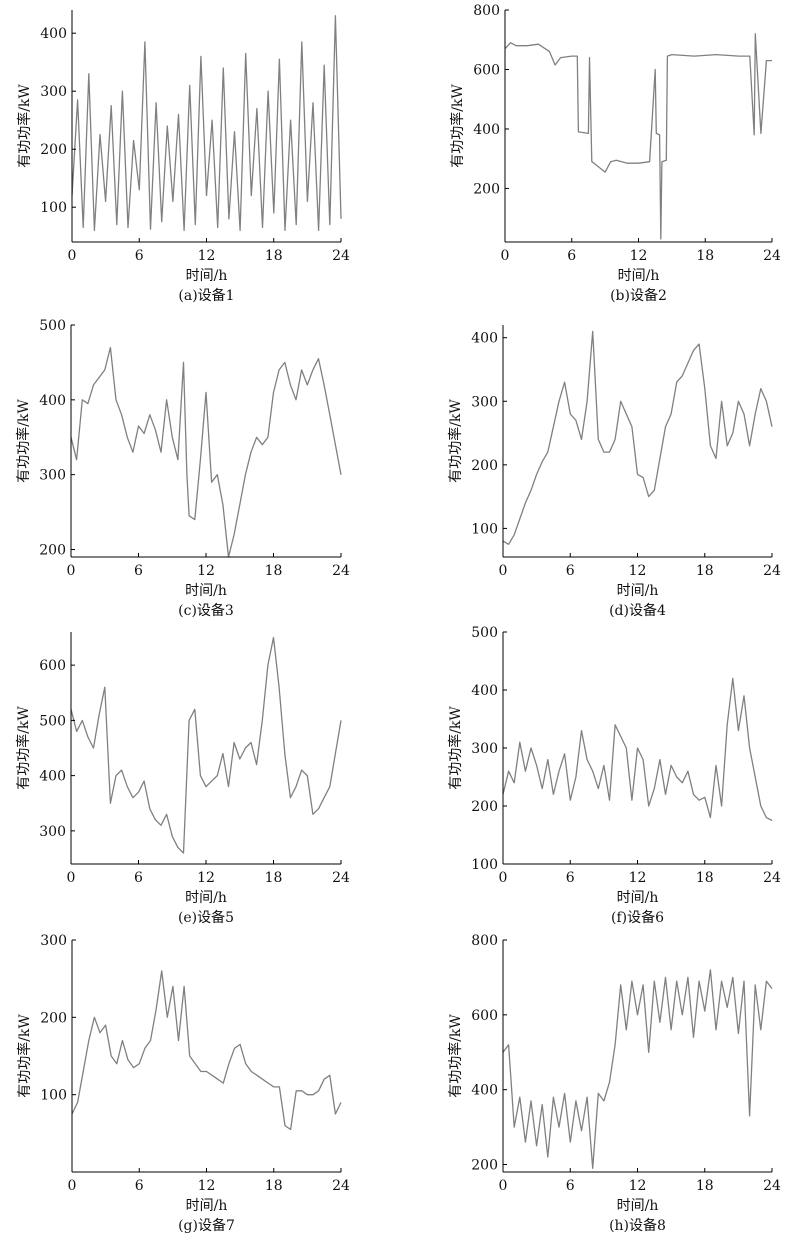  Describe the element at coordinates (637, 1225) in the screenshot. I see `panel-caption: (h)设备8` at that location.